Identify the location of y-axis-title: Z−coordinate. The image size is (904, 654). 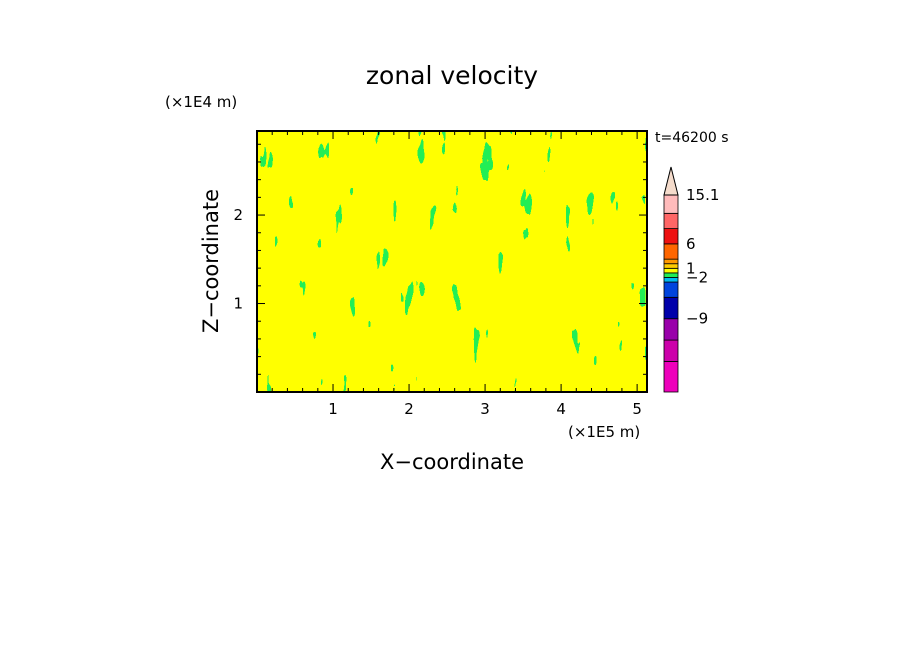
(211, 261).